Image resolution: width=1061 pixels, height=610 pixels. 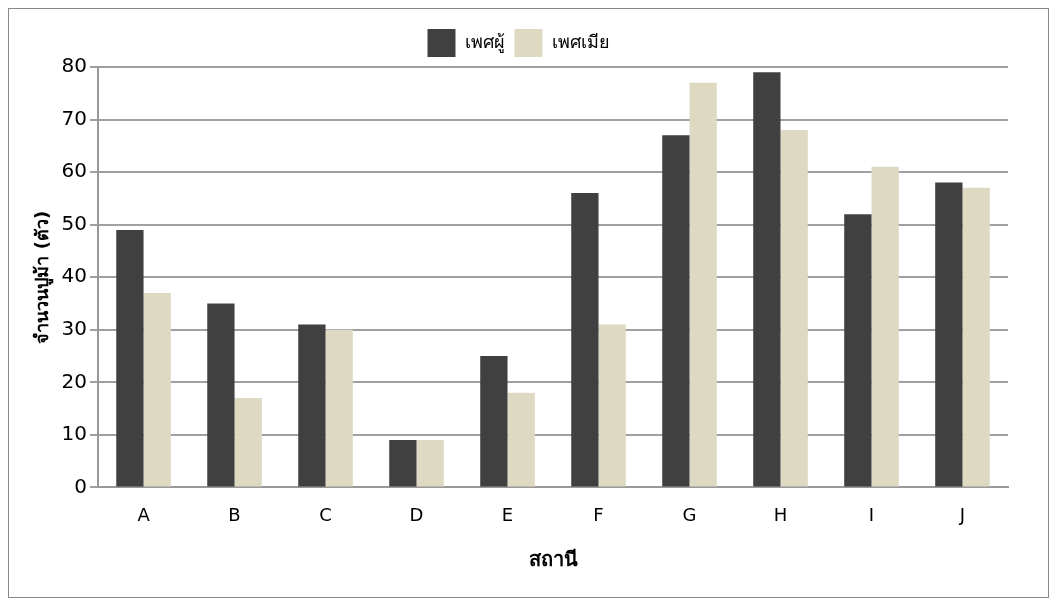 I want to click on y-tick-label: 60, so click(x=74, y=170).